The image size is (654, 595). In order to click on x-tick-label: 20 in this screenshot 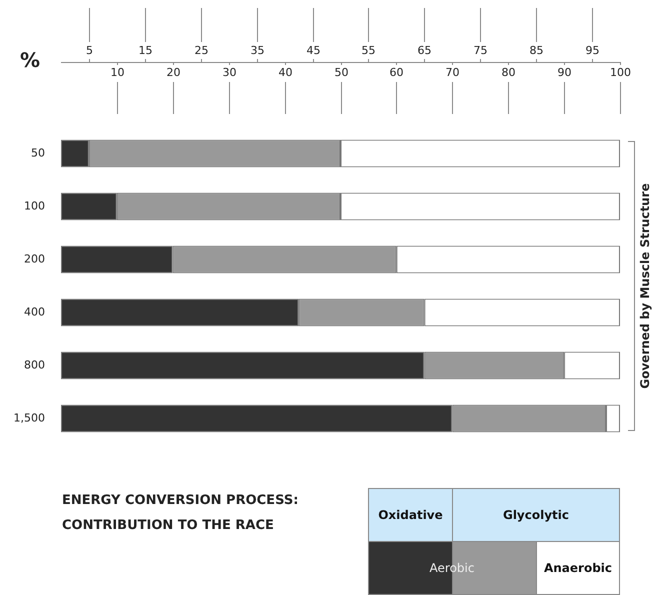, I will do `click(173, 72)`.